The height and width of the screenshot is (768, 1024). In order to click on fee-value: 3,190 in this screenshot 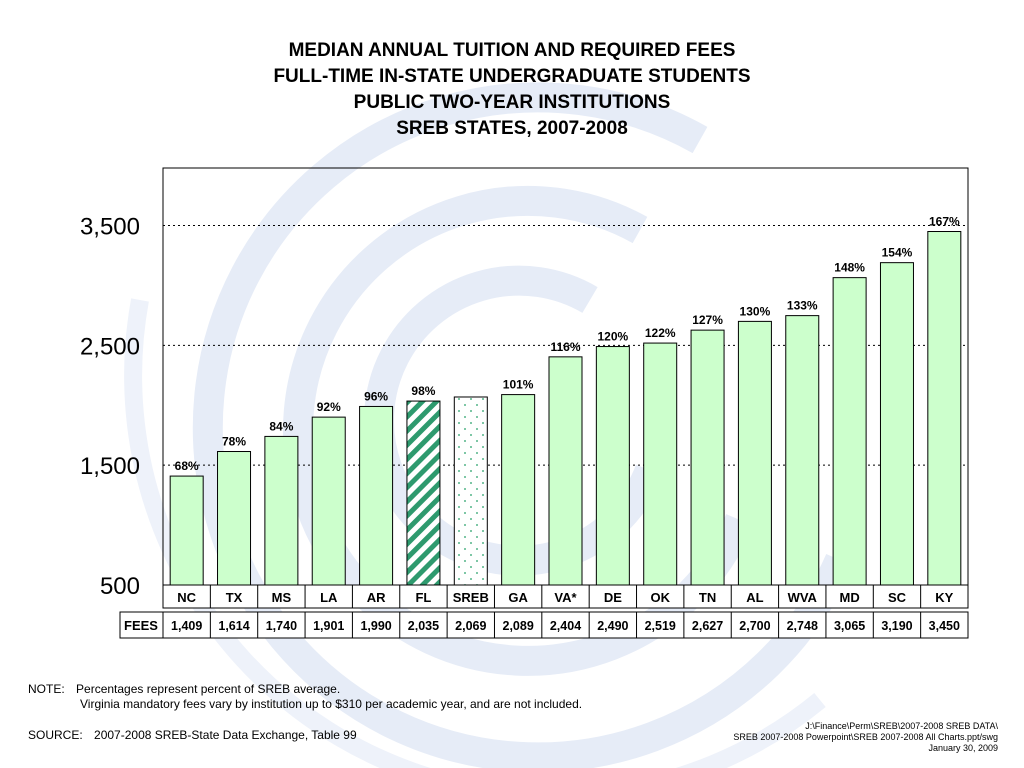, I will do `click(896, 626)`.